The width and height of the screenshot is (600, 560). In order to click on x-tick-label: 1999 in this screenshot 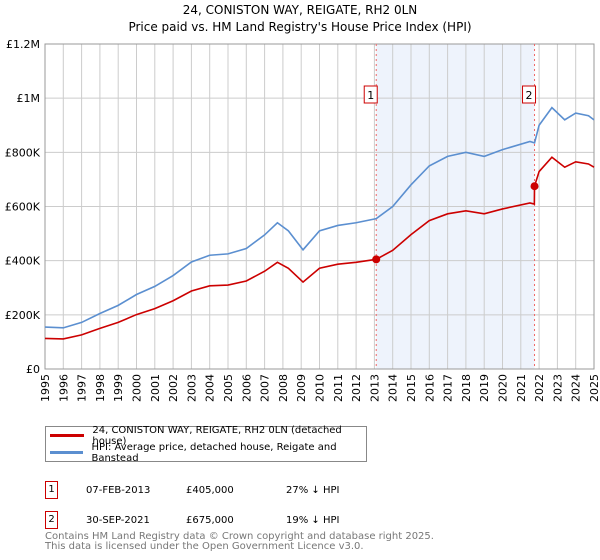, I will do `click(118, 388)`.